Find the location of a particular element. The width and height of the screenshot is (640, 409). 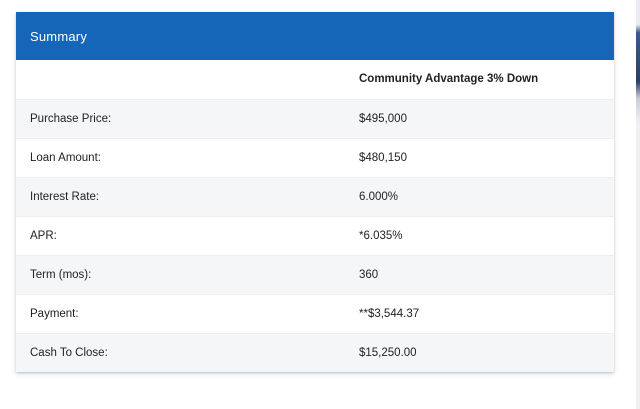

table-row-payment: Payment: **$3,544.37 is located at coordinates (315, 313).